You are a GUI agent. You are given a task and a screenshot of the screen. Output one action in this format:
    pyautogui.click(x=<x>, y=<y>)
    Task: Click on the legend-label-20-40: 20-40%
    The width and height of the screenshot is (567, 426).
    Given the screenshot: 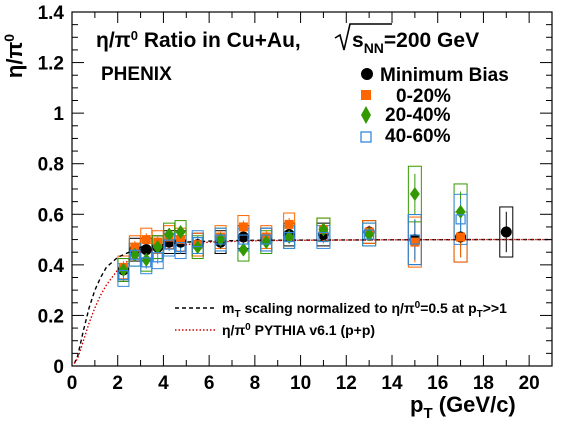 What is the action you would take?
    pyautogui.click(x=418, y=115)
    